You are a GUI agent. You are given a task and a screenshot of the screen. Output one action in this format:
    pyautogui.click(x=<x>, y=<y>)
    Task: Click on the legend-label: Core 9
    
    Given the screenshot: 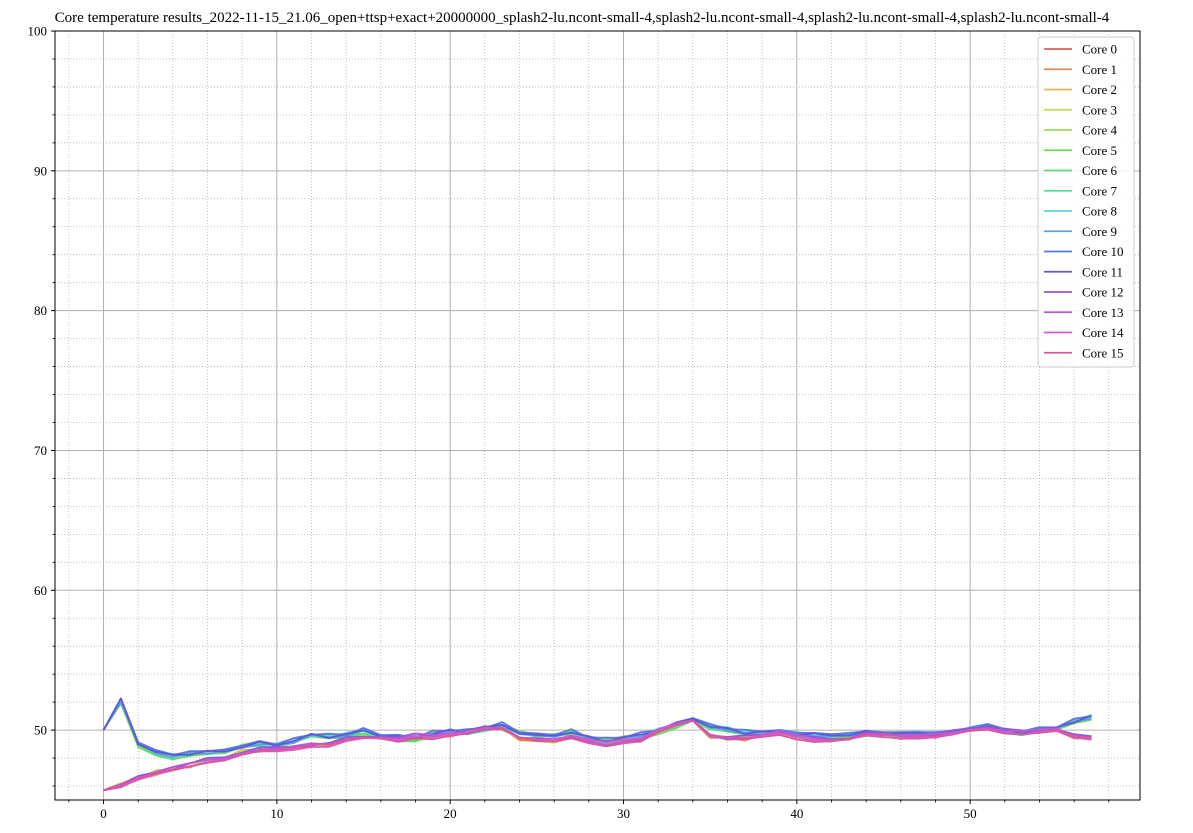 What is the action you would take?
    pyautogui.click(x=1099, y=231)
    